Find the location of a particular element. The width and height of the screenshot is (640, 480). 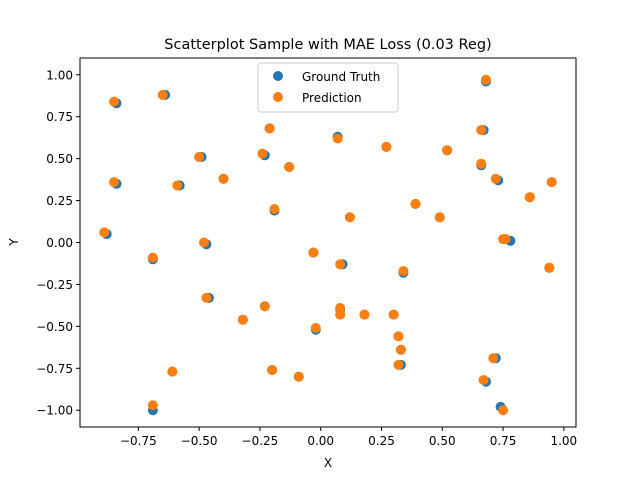

legend: Ground Truth Prediction is located at coordinates (328, 87).